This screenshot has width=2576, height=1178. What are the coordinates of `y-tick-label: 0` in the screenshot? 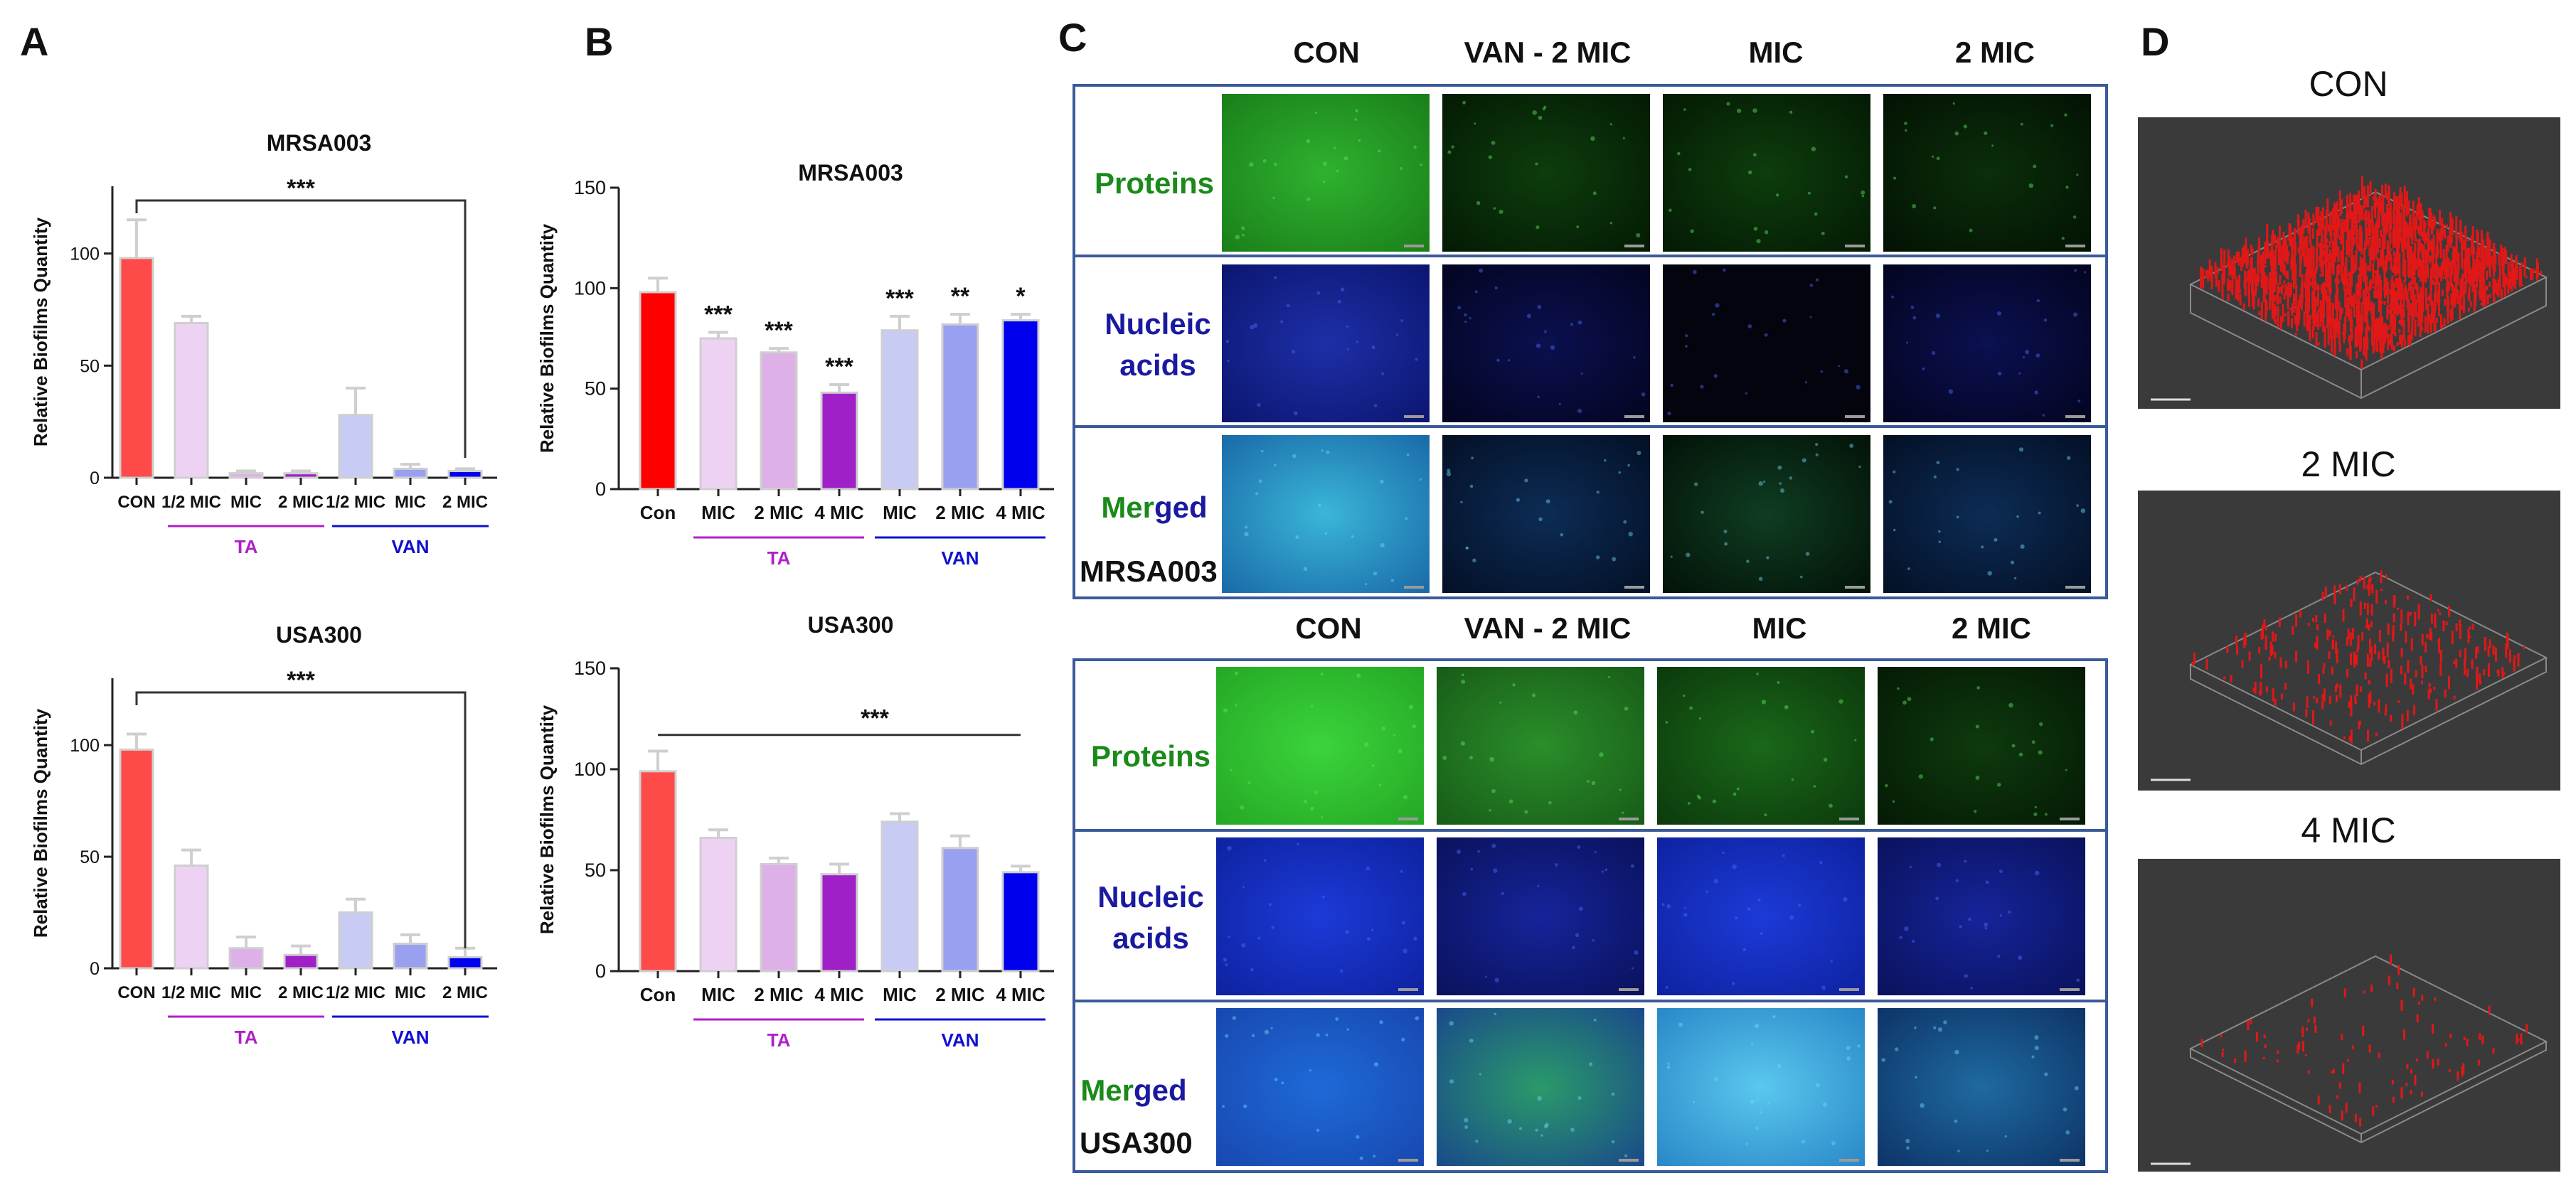 It's located at (95, 478).